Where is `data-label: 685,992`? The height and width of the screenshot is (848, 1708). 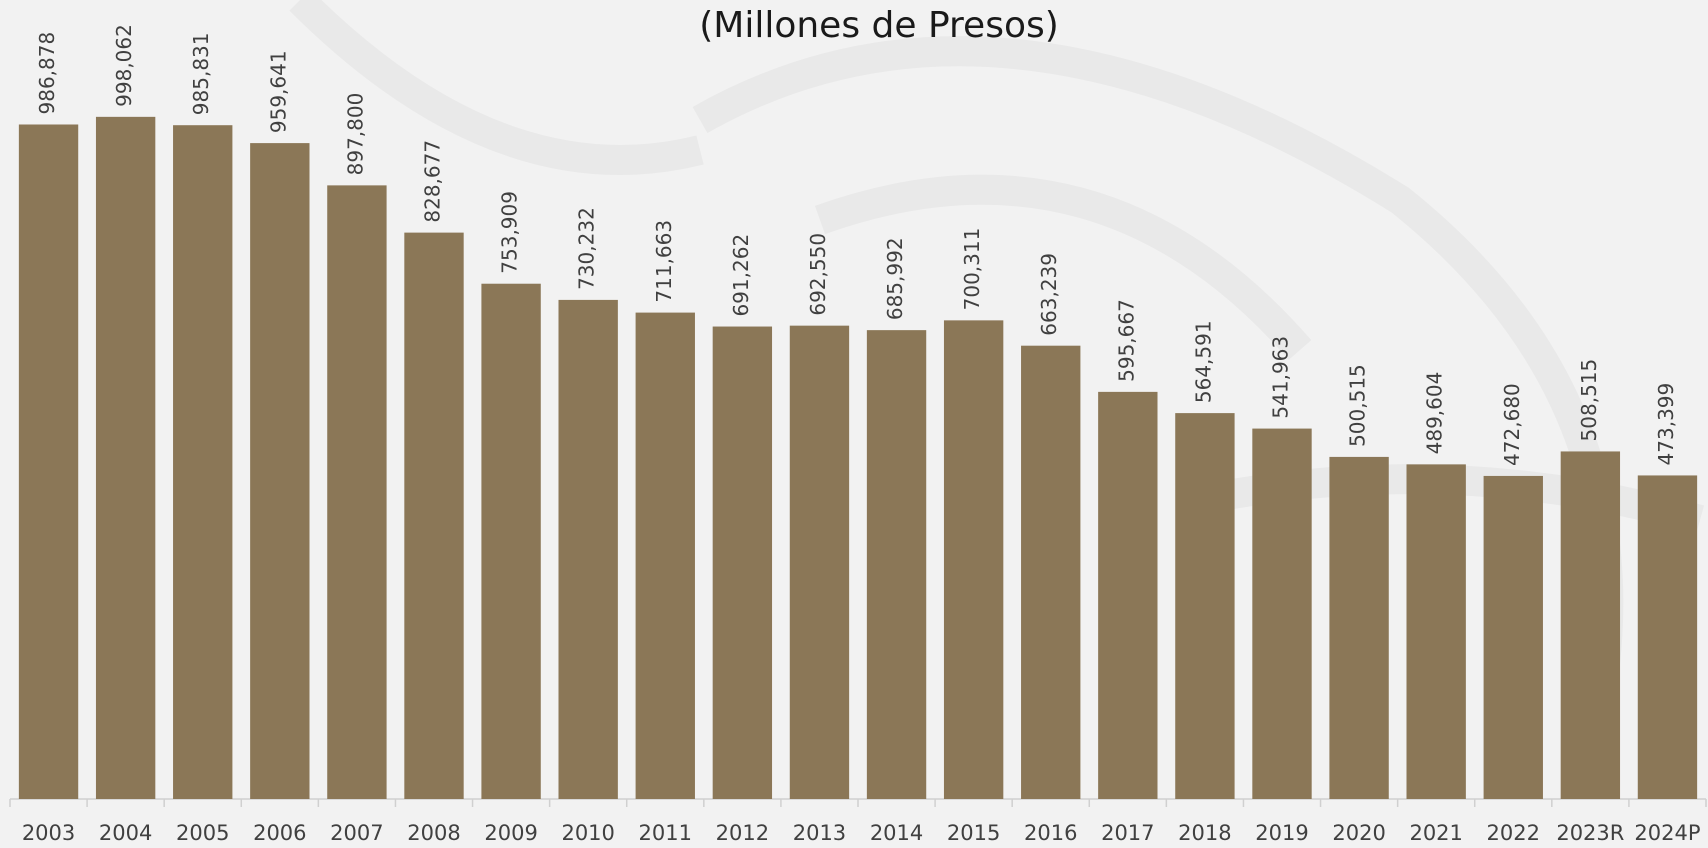 data-label: 685,992 is located at coordinates (895, 278).